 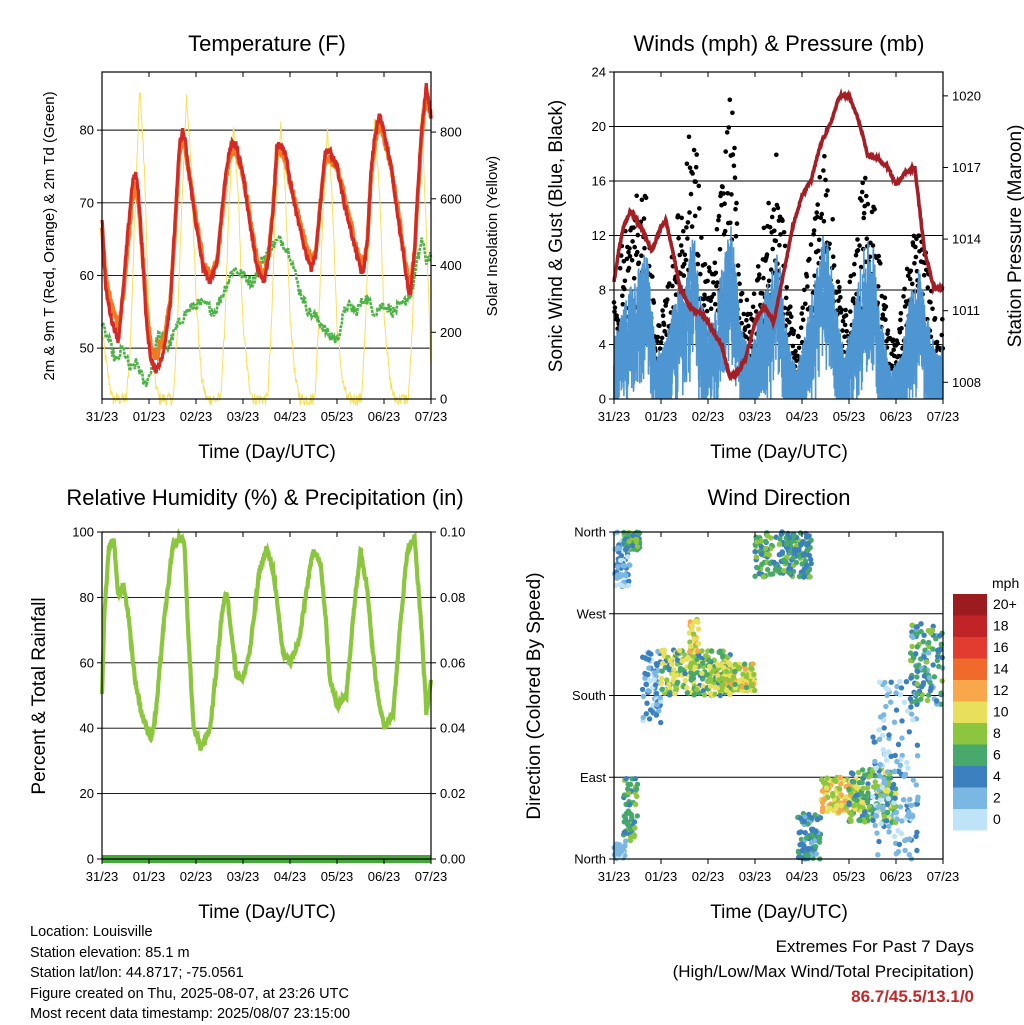 I want to click on dewpoint-series, so click(x=266, y=309).